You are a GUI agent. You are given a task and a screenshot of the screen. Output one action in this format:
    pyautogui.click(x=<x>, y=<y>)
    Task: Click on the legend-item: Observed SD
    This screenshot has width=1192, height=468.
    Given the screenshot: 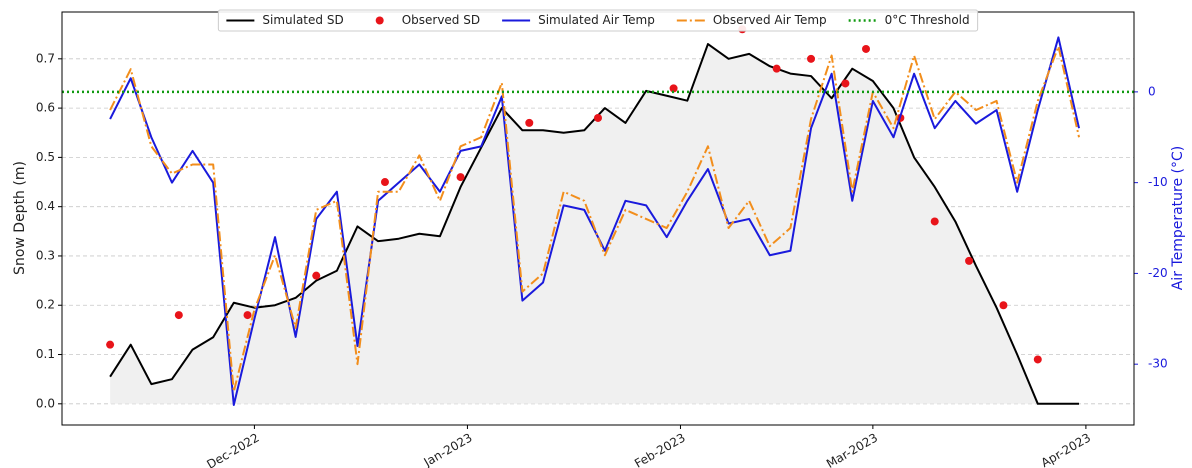 What is the action you would take?
    pyautogui.click(x=427, y=20)
    